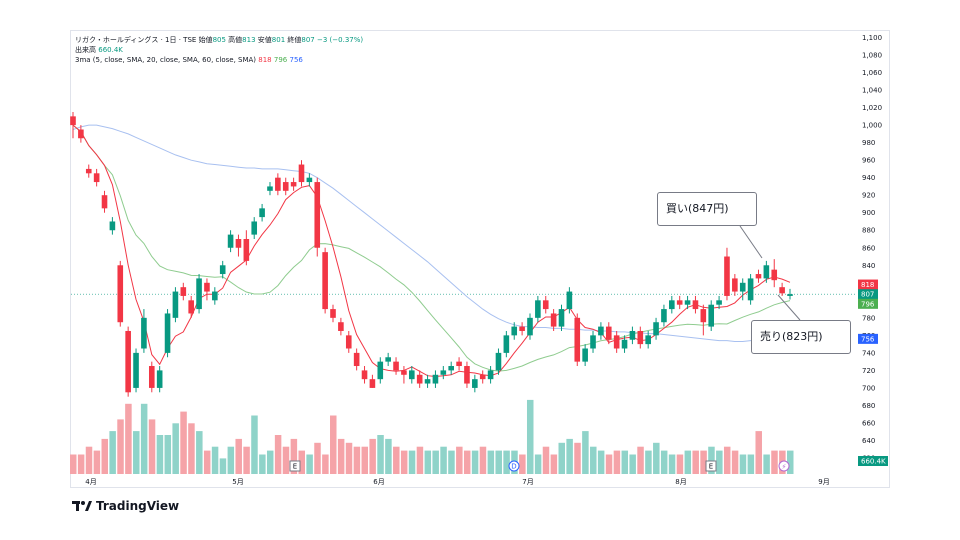 The height and width of the screenshot is (540, 960). Describe the element at coordinates (868, 423) in the screenshot. I see `y-tick-label: 660` at that location.